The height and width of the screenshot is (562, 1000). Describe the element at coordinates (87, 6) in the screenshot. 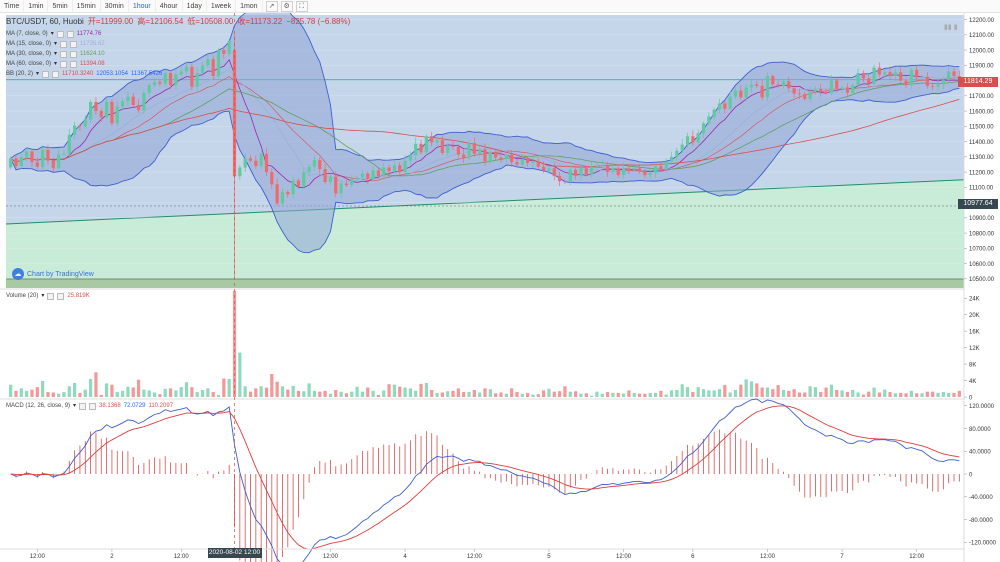

I see `timeframe-15min: 15min` at that location.